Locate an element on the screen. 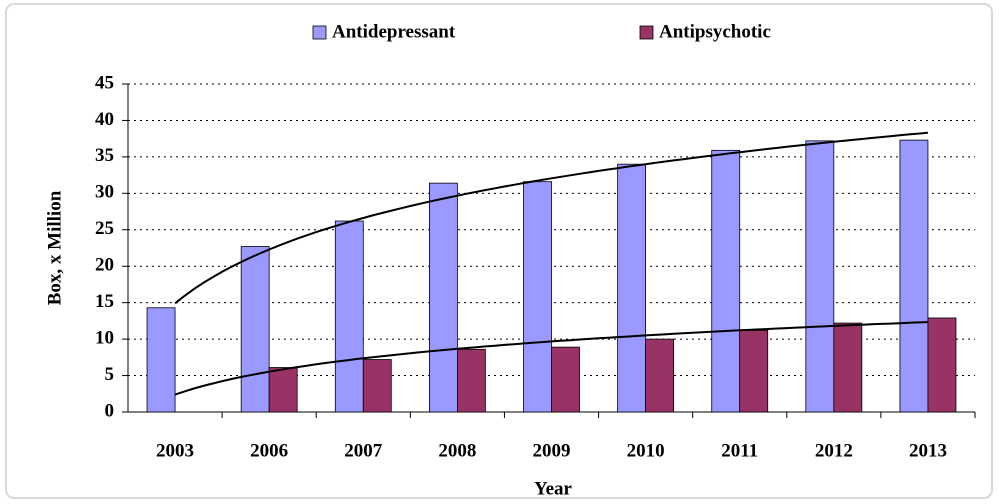  x-tick-label: 2003 is located at coordinates (175, 450).